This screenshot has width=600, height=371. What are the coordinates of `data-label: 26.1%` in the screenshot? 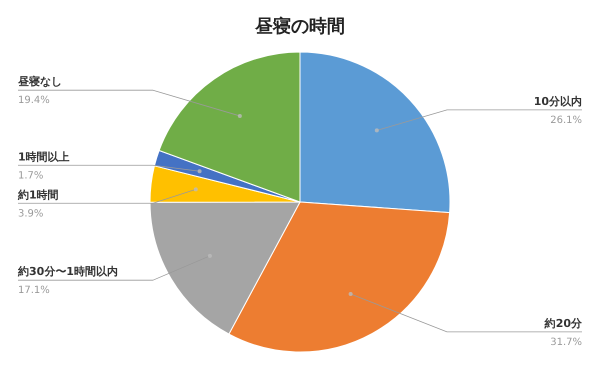 It's located at (566, 120).